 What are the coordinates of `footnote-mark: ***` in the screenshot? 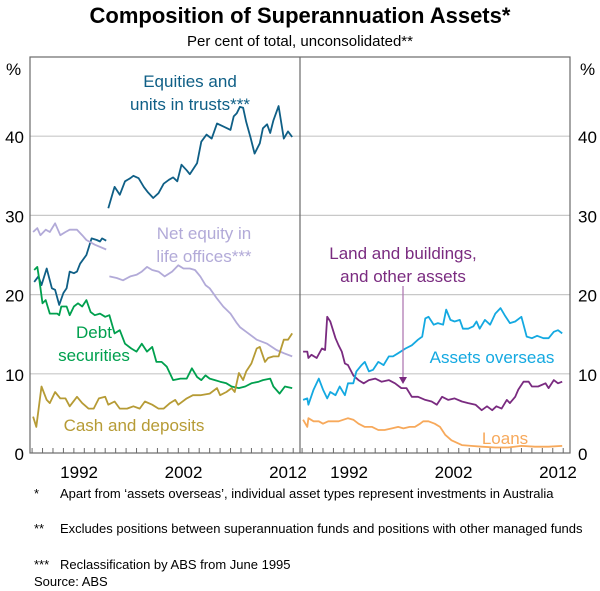 It's located at (42, 564).